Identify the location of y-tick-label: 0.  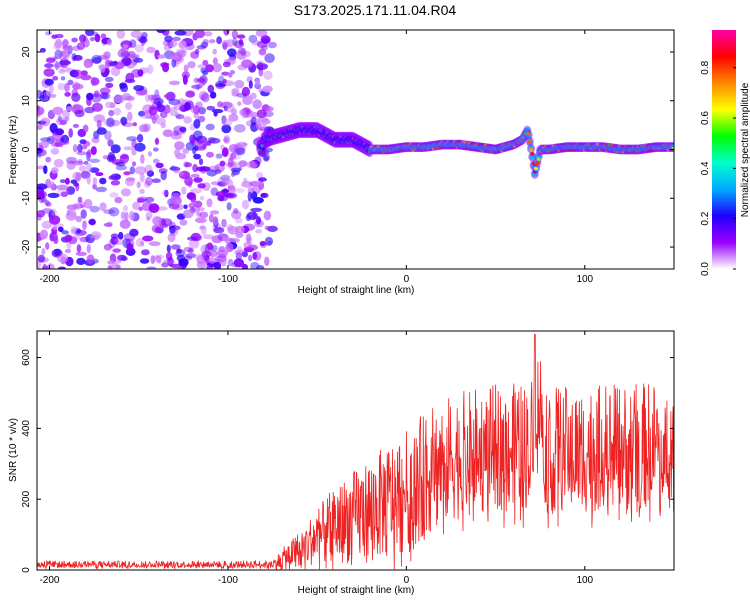
(26, 570).